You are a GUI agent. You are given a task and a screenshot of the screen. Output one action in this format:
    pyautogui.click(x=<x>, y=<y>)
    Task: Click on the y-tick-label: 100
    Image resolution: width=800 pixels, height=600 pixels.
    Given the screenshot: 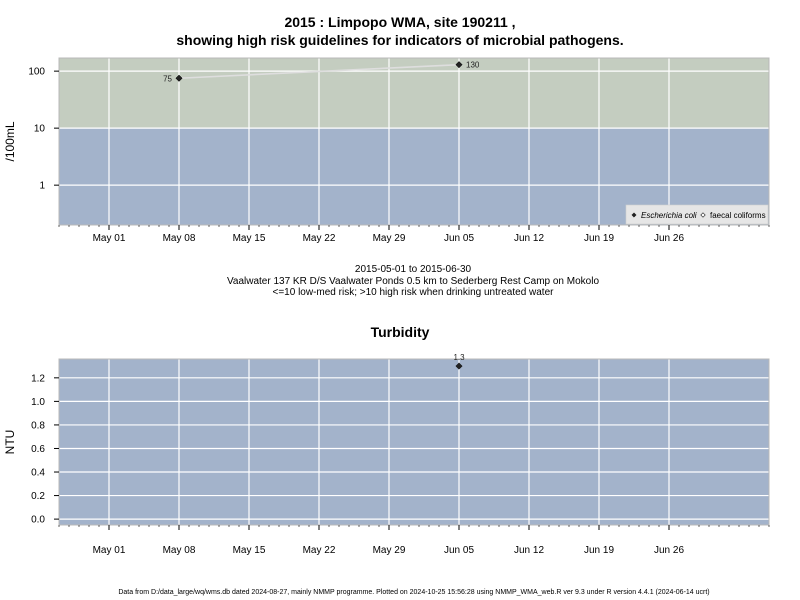 What is the action you would take?
    pyautogui.click(x=36, y=72)
    